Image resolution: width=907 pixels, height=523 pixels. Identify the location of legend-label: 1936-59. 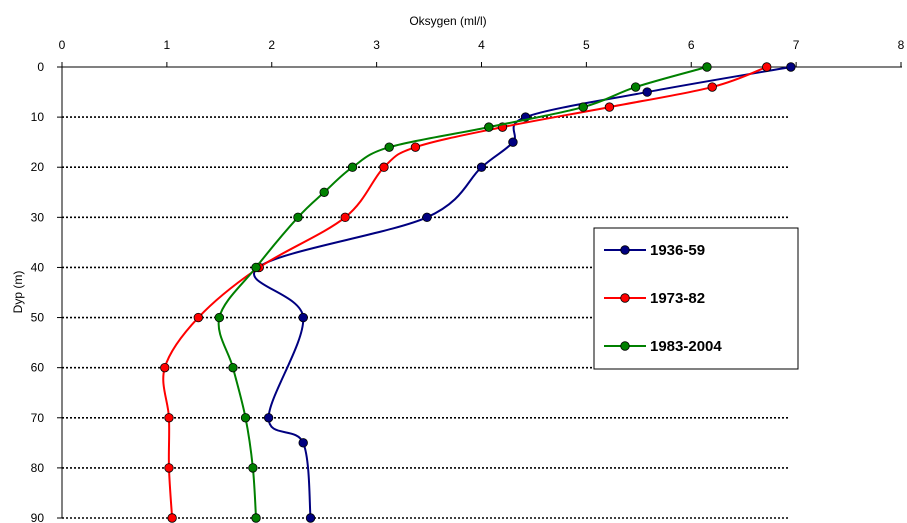
(677, 250).